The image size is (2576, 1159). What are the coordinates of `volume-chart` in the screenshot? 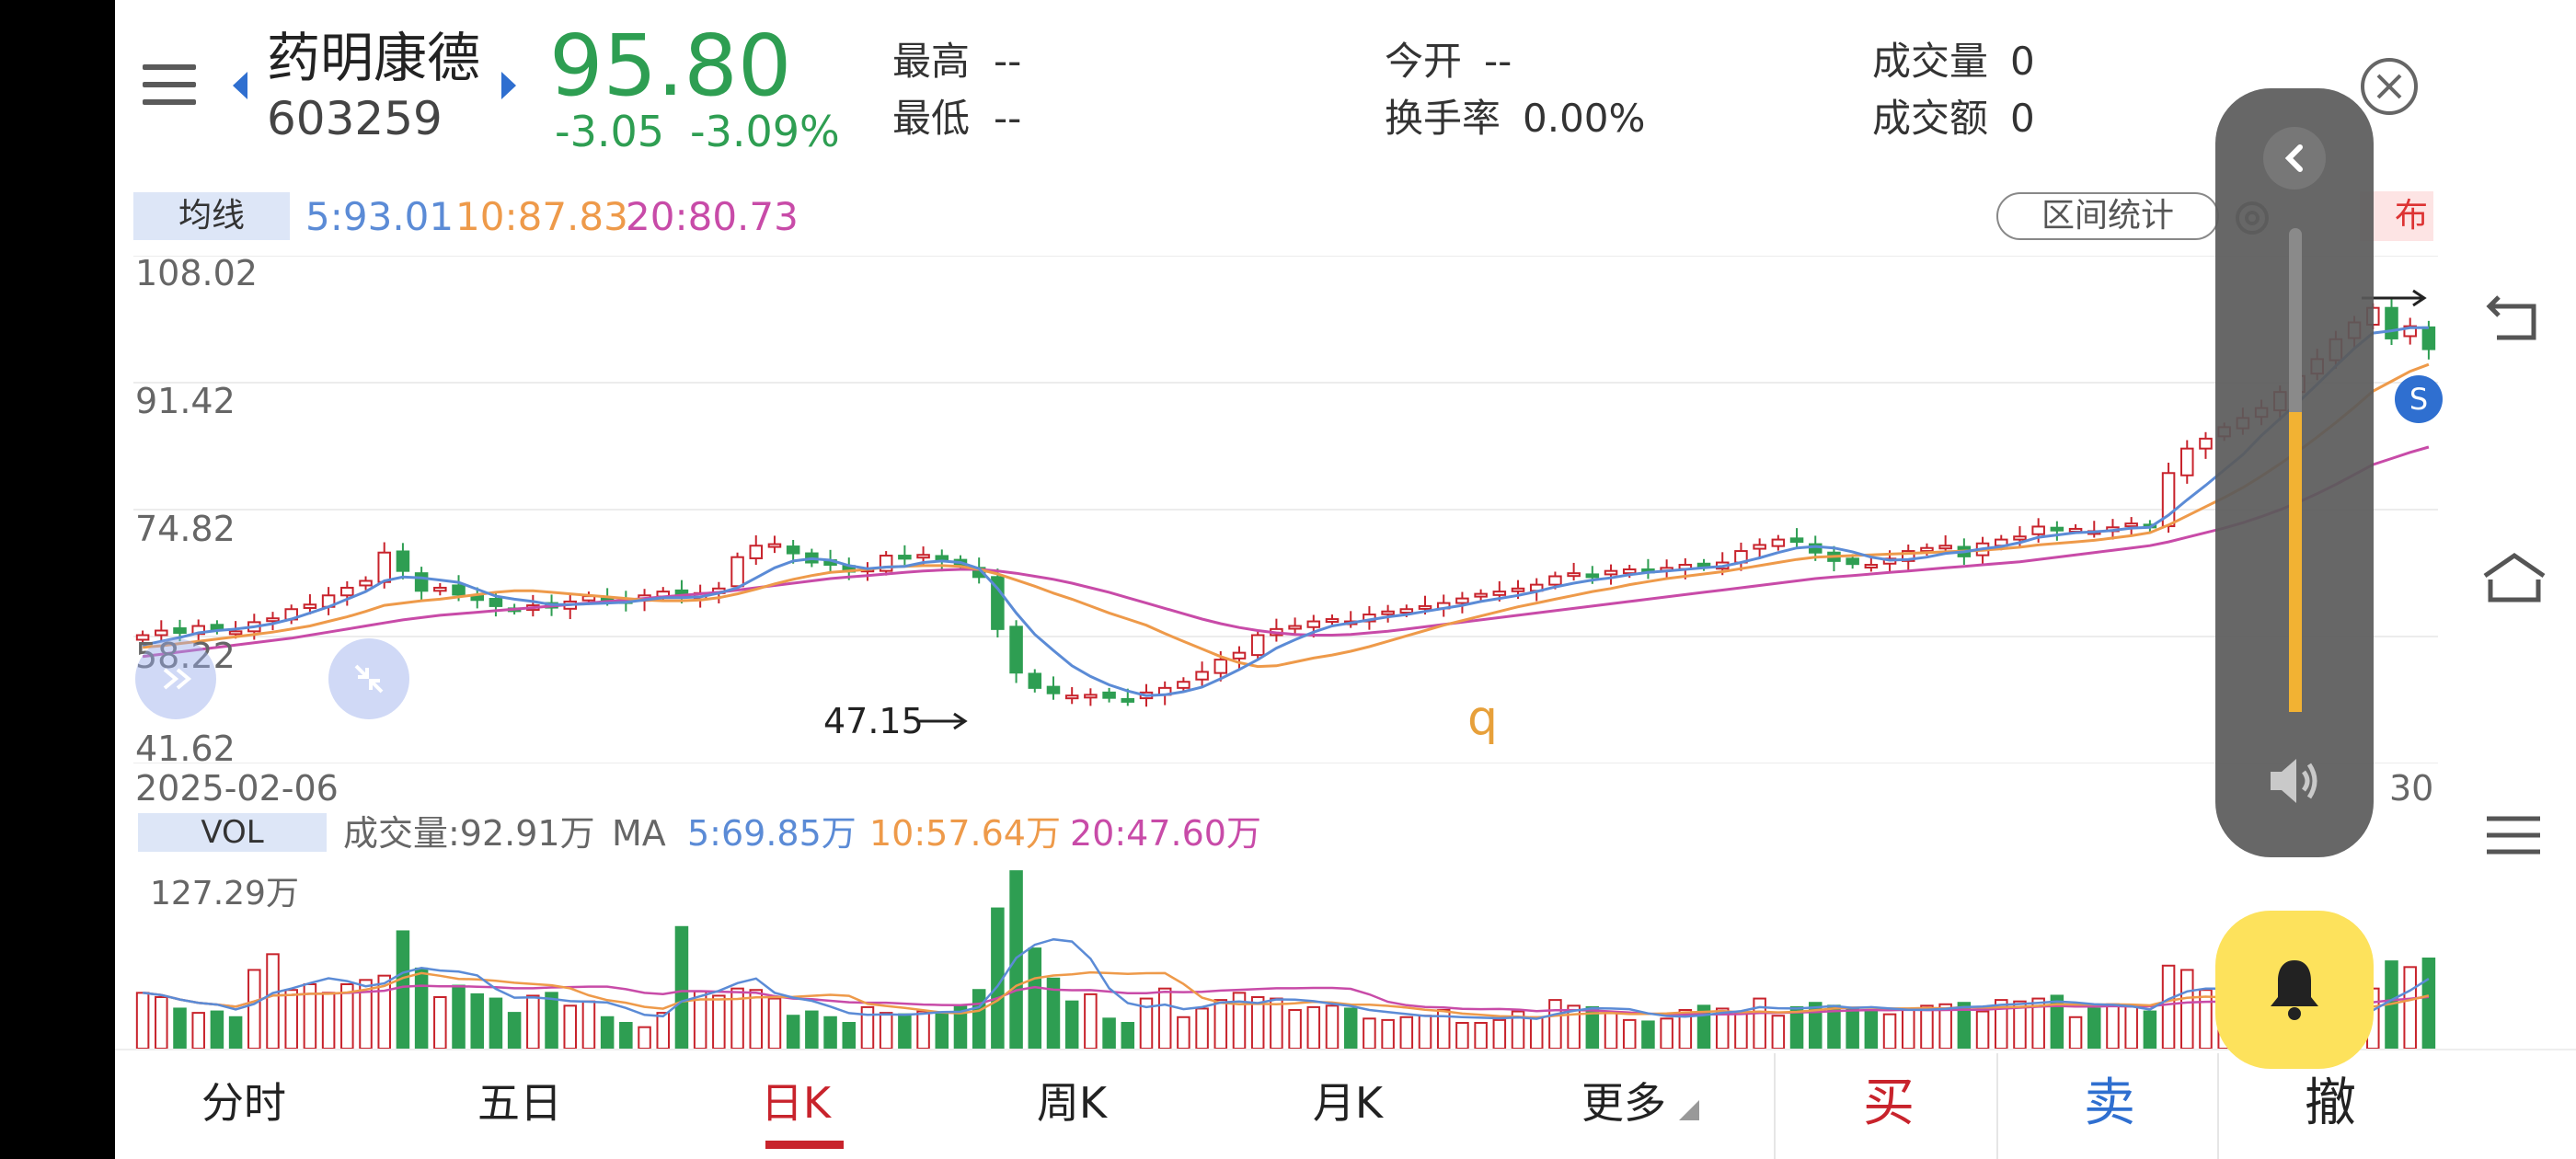 It's located at (1285, 953).